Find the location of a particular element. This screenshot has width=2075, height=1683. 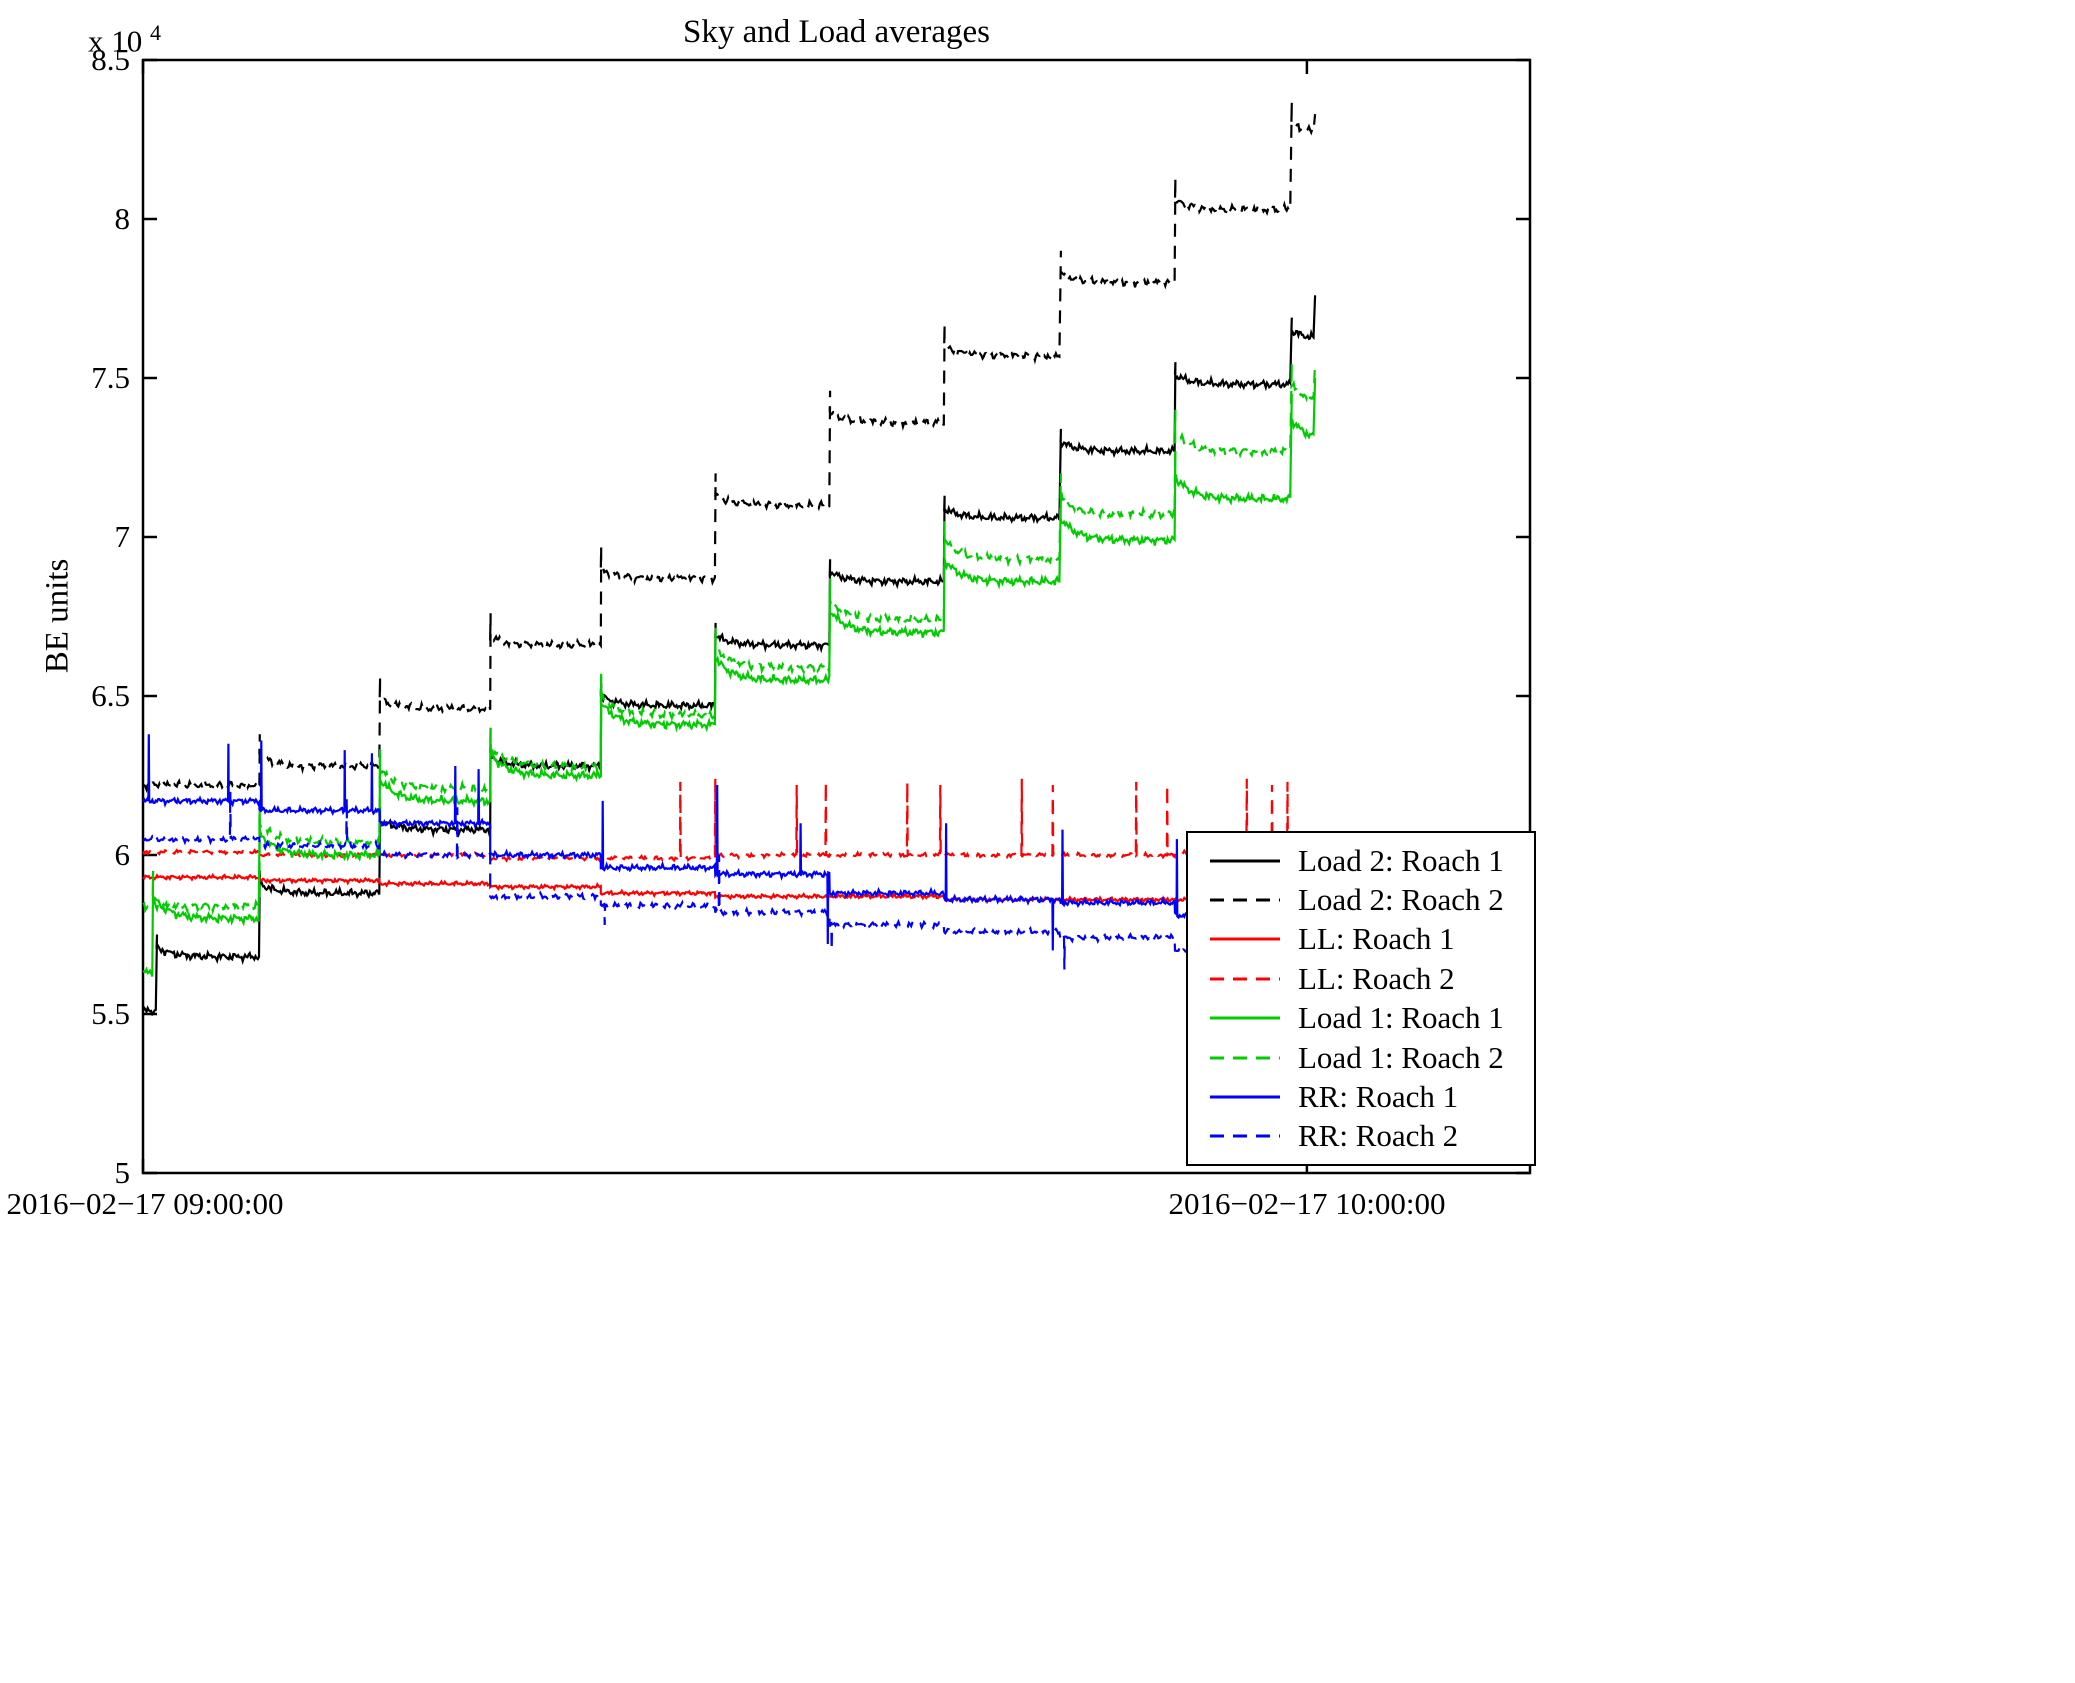

y-axis-label: BE units is located at coordinates (57, 616).